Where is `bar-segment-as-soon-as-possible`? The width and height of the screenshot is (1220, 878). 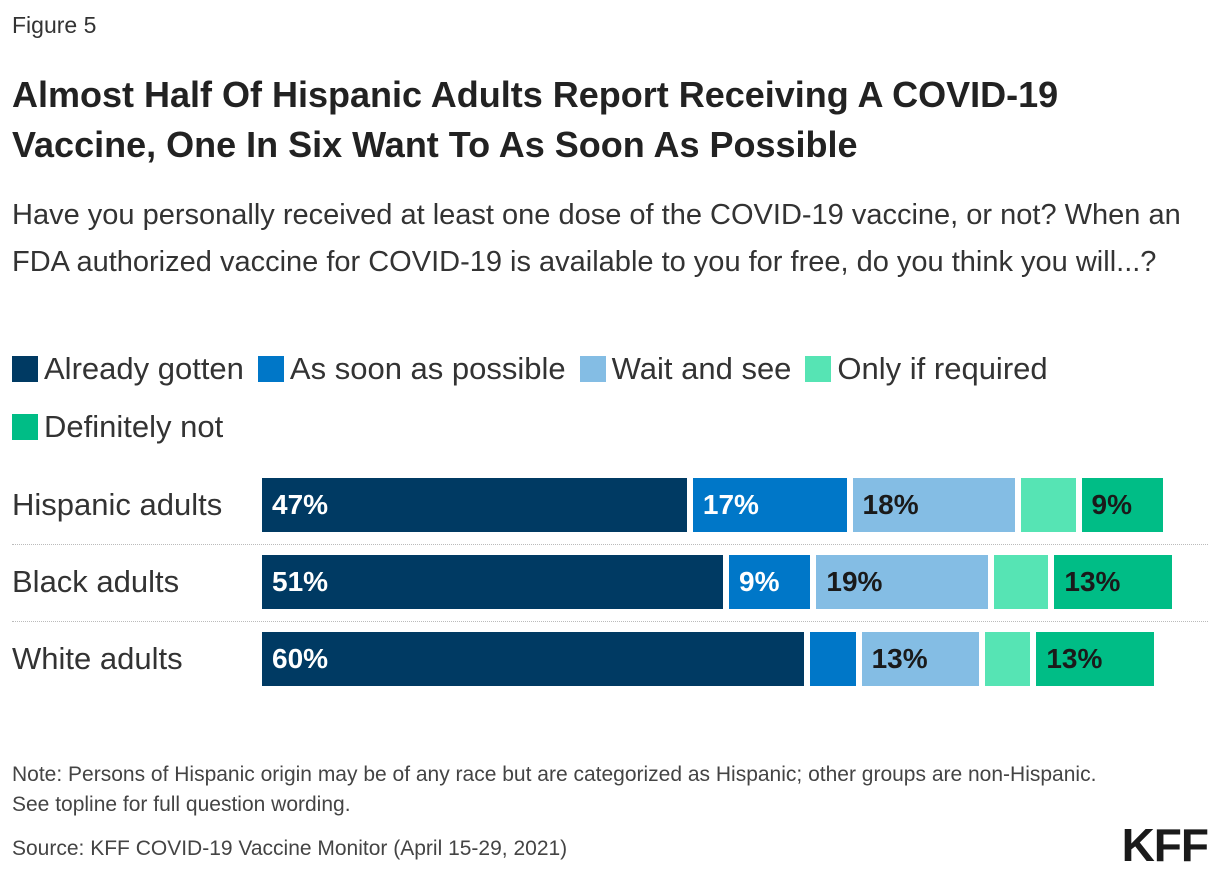 bar-segment-as-soon-as-possible is located at coordinates (833, 659).